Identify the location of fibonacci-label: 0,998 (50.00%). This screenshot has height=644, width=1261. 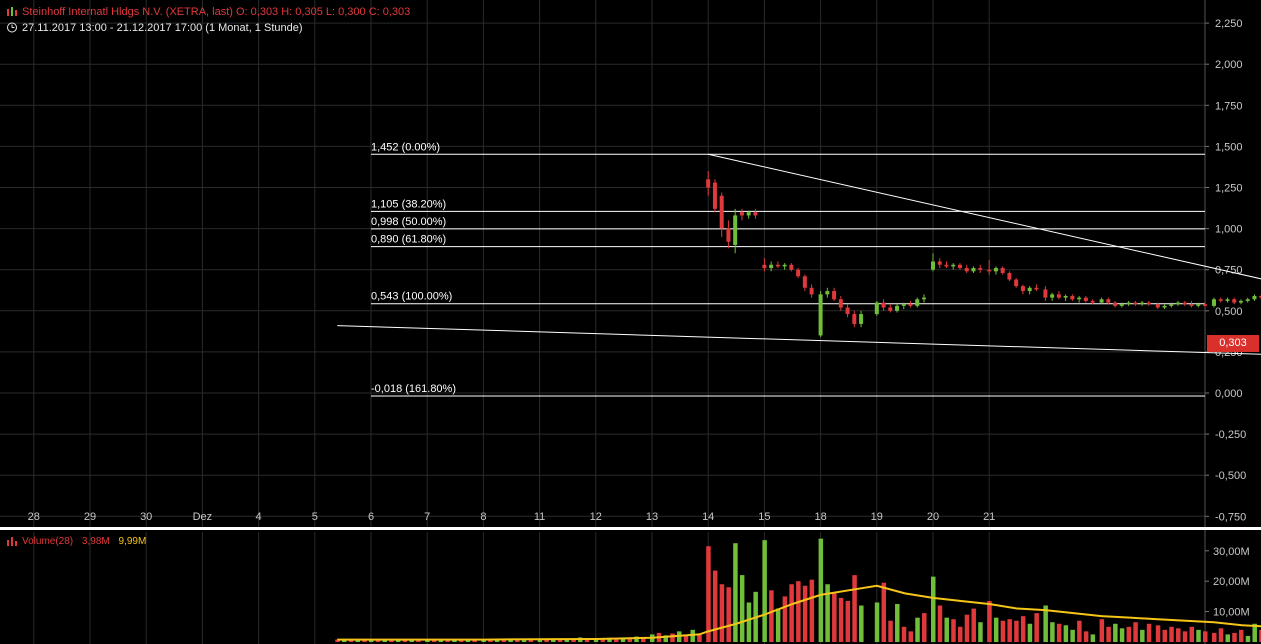
(408, 222).